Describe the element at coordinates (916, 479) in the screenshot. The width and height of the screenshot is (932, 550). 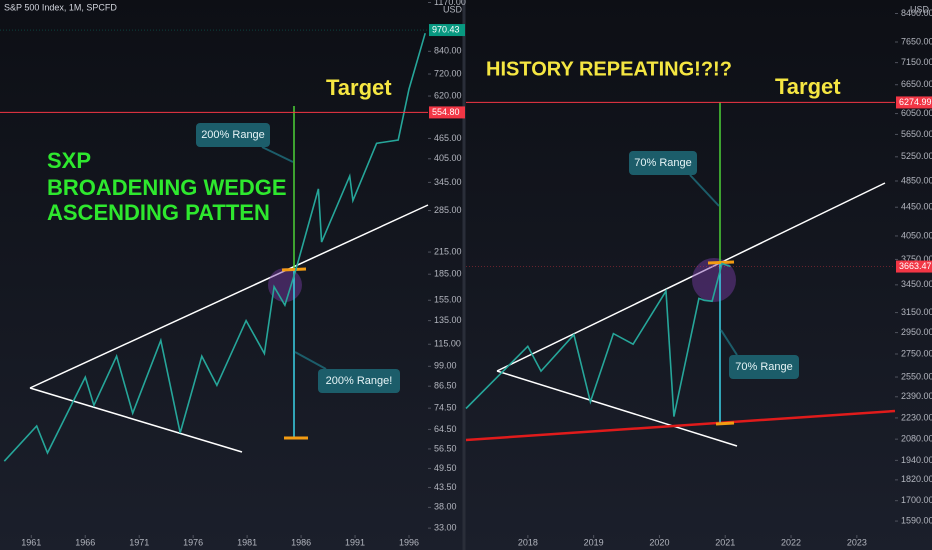
I see `y-tick-label: 1820.00` at that location.